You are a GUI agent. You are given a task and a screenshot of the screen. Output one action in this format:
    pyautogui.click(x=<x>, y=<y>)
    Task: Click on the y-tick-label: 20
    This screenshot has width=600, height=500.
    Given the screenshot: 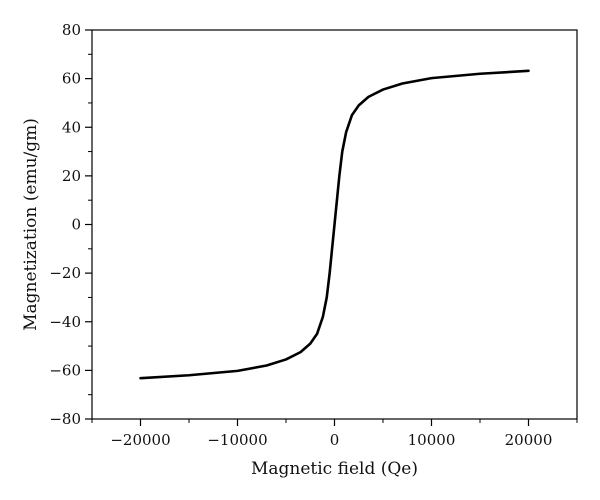 What is the action you would take?
    pyautogui.click(x=71, y=176)
    